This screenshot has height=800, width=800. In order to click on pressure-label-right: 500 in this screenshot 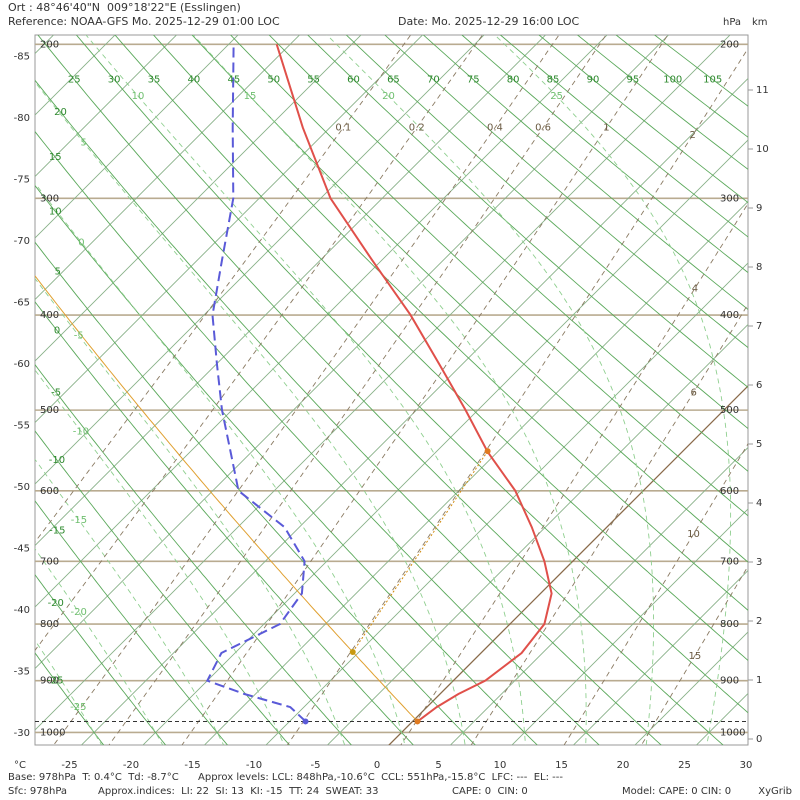, I will do `click(729, 410)`.